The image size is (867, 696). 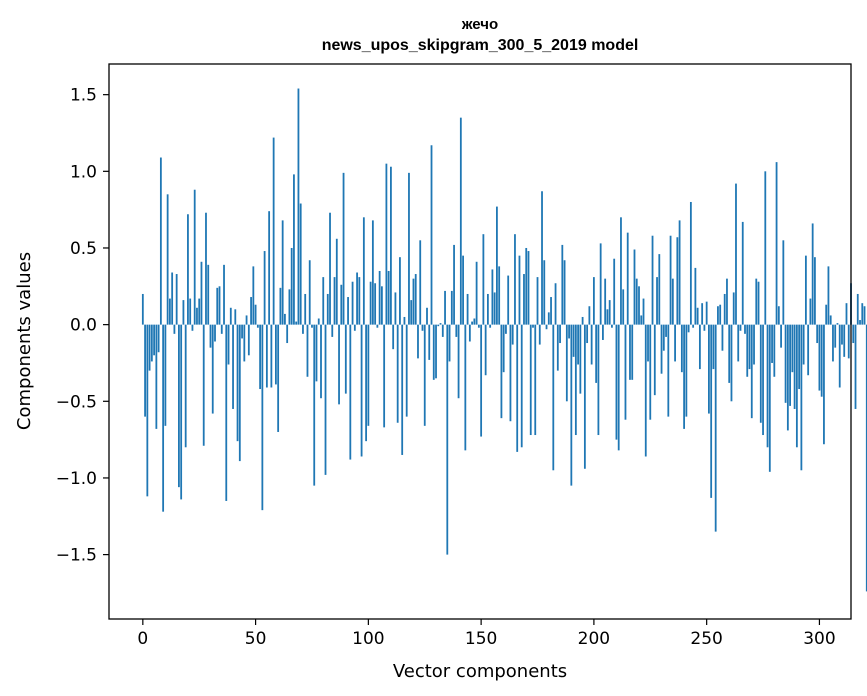 I want to click on chart-subtitle: news_upos_skipgram_300_5_2019 model, so click(x=480, y=45).